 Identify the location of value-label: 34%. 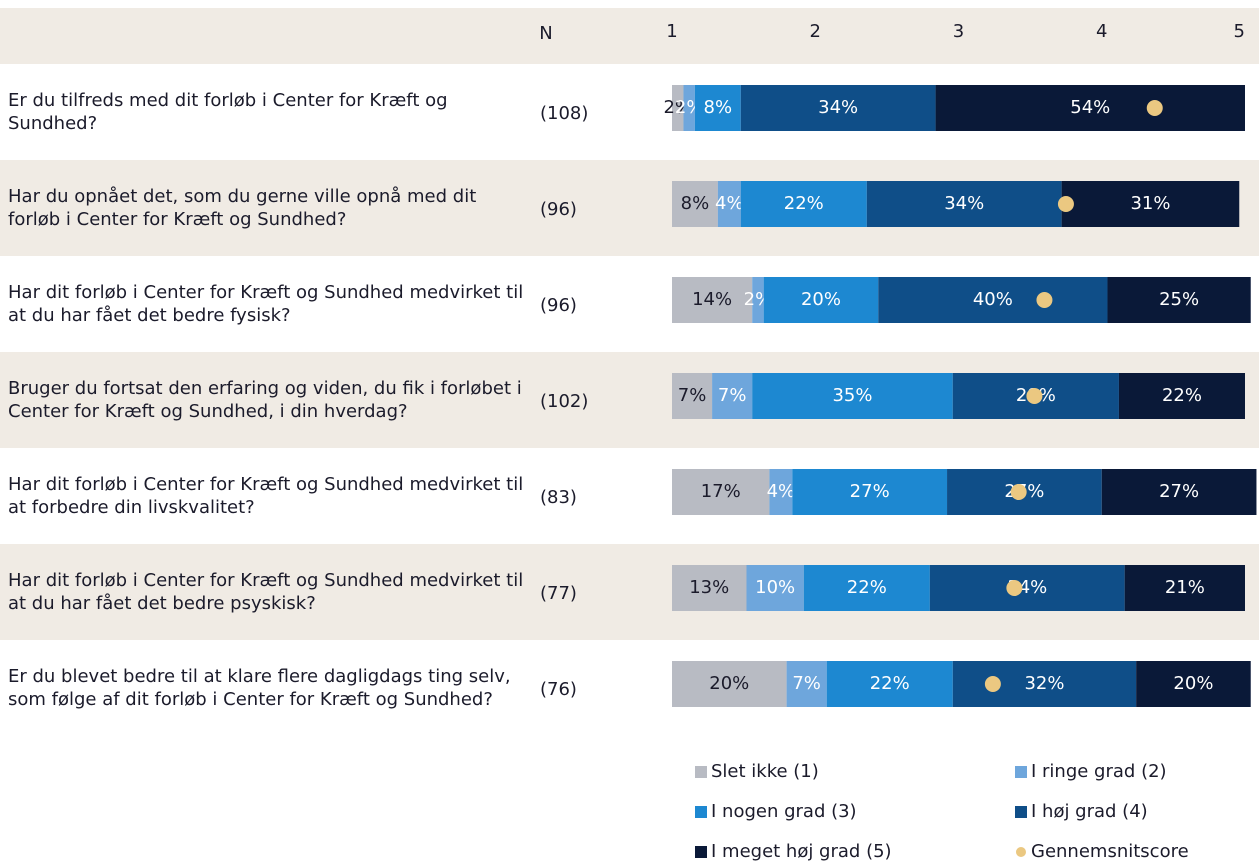
(964, 203).